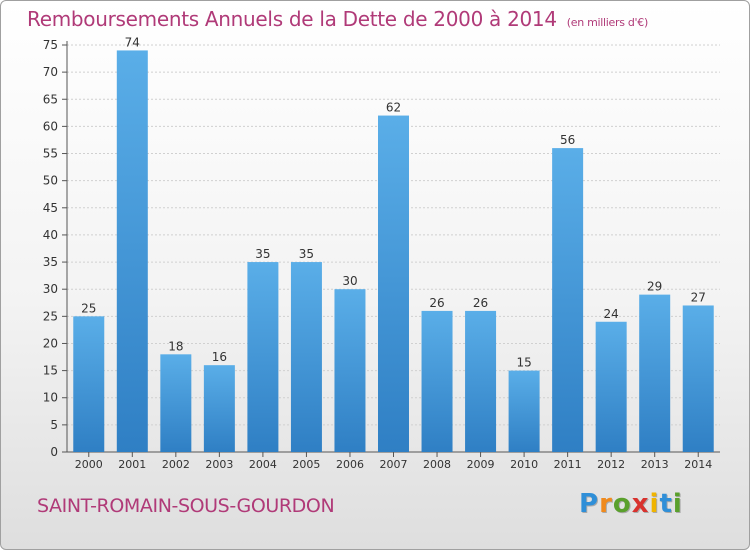 Image resolution: width=750 pixels, height=550 pixels. Describe the element at coordinates (50, 343) in the screenshot. I see `y-tick-label: 20` at that location.